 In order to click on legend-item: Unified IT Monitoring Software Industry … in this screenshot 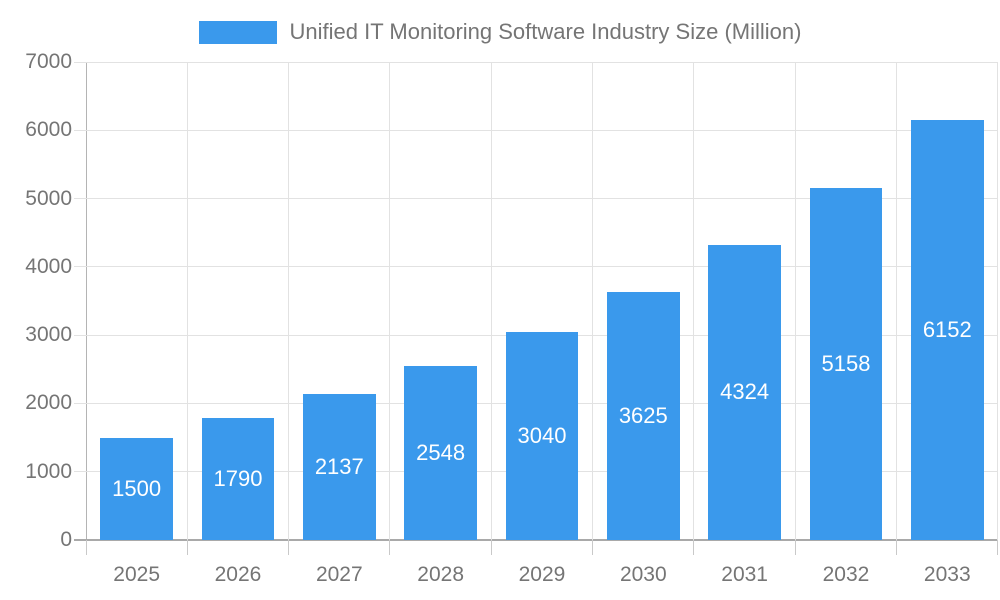, I will do `click(500, 32)`.